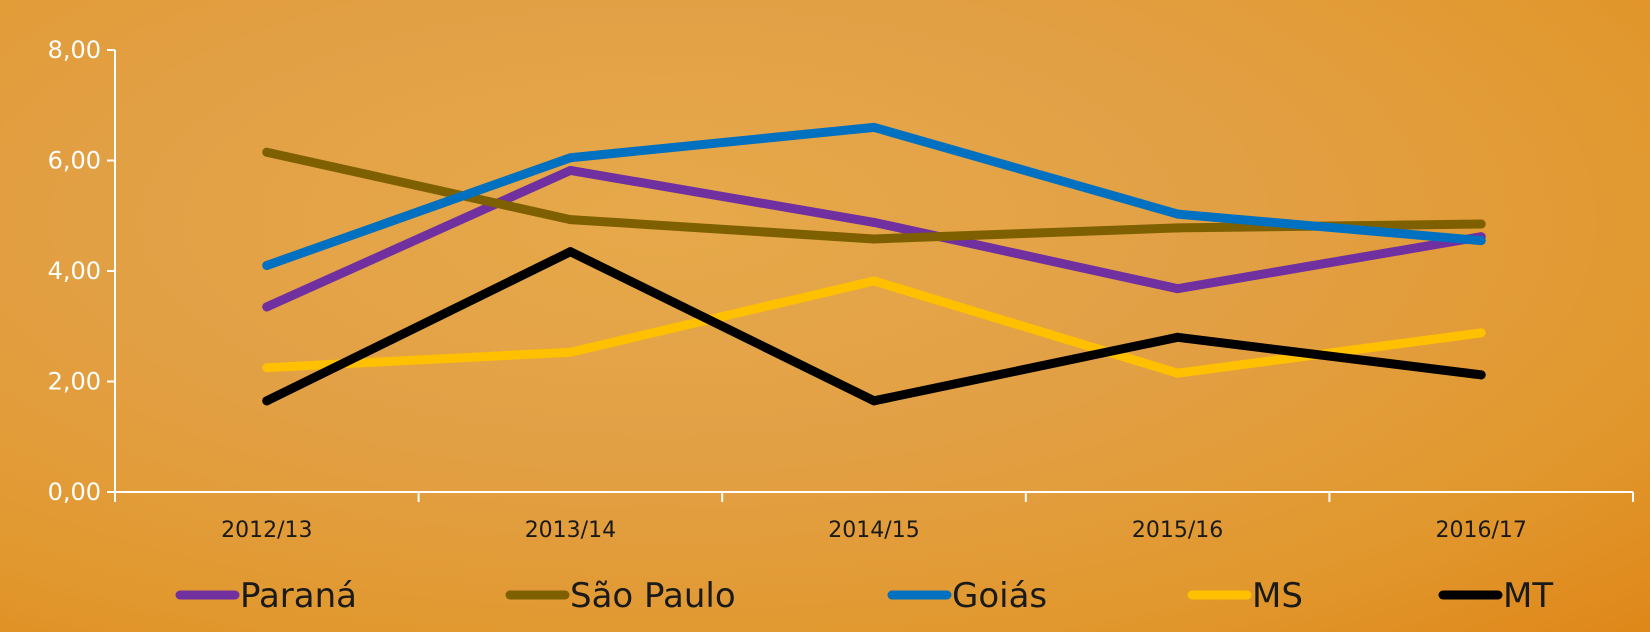  I want to click on legend-label: MT, so click(1528, 596).